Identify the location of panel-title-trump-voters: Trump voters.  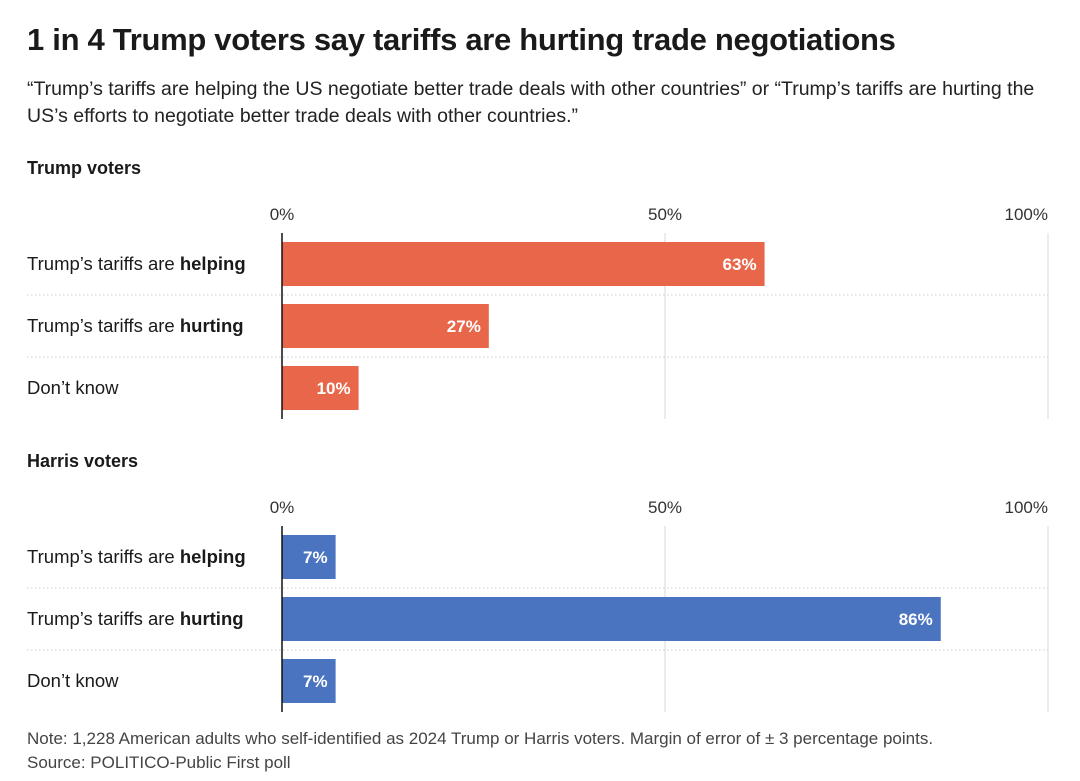
(84, 168).